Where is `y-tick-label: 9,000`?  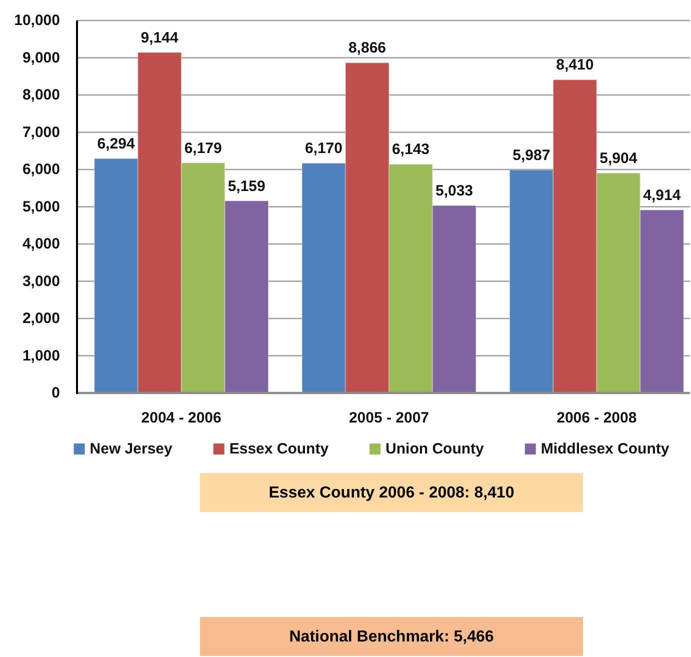
y-tick-label: 9,000 is located at coordinates (41, 57).